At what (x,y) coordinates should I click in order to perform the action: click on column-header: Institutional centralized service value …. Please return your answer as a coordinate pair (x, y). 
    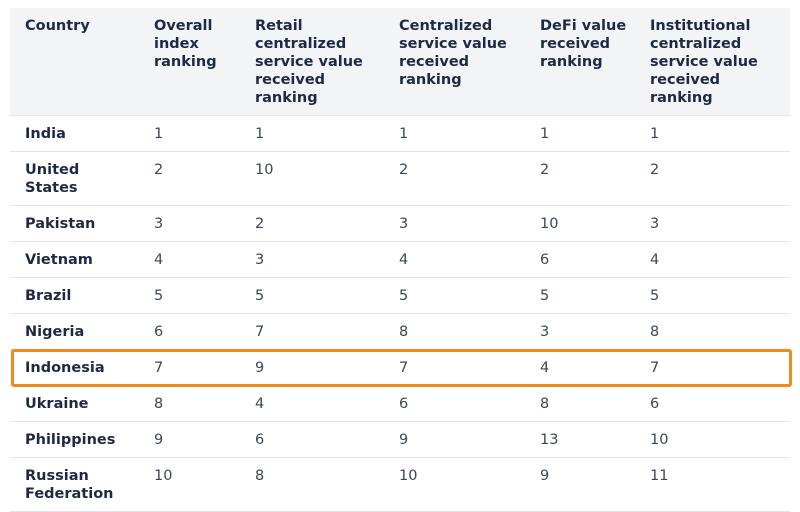
    Looking at the image, I should click on (712, 62).